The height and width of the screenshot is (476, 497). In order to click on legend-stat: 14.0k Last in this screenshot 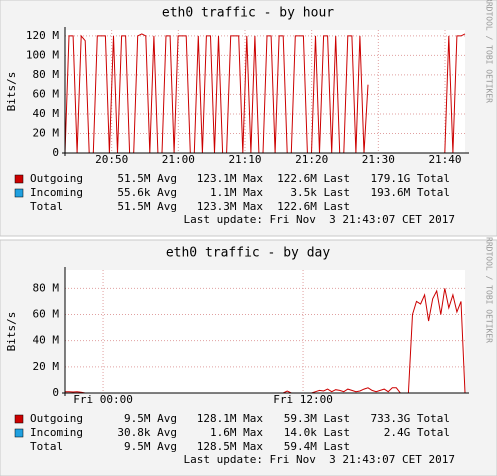, I will do `click(317, 432)`.